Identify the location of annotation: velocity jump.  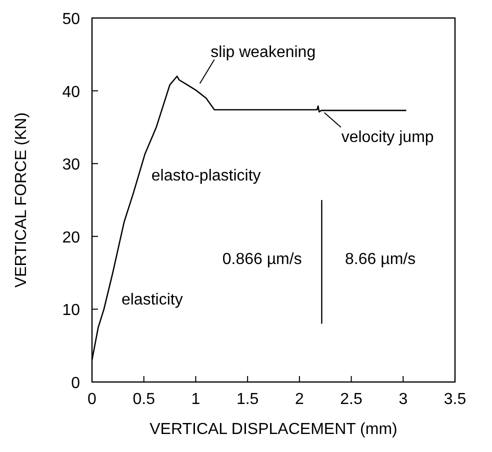
(387, 137).